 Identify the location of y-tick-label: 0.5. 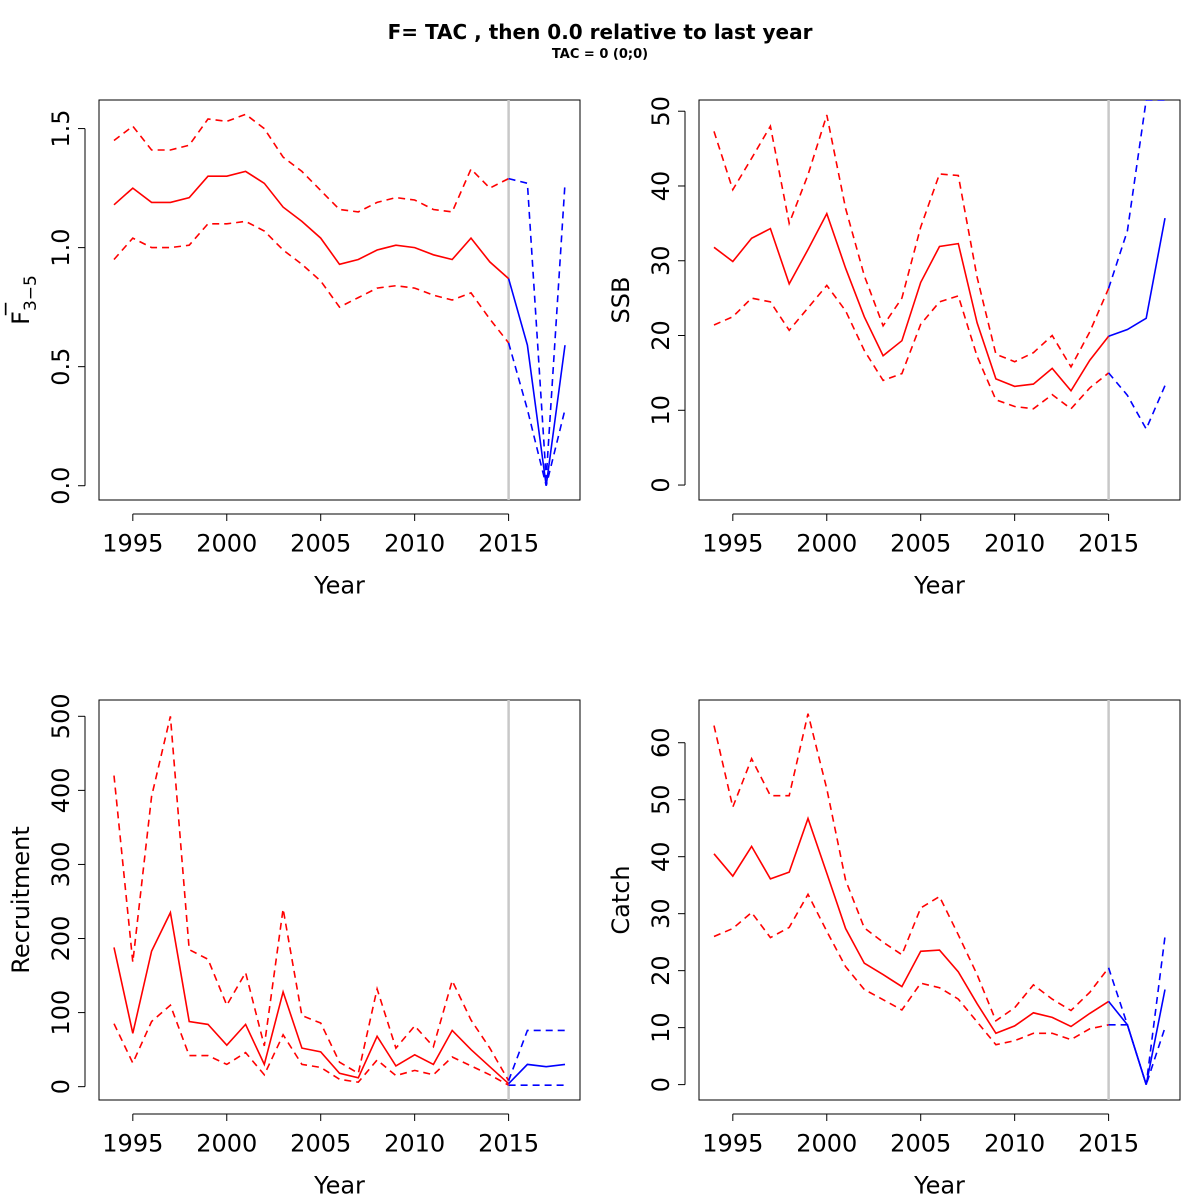
(61, 367).